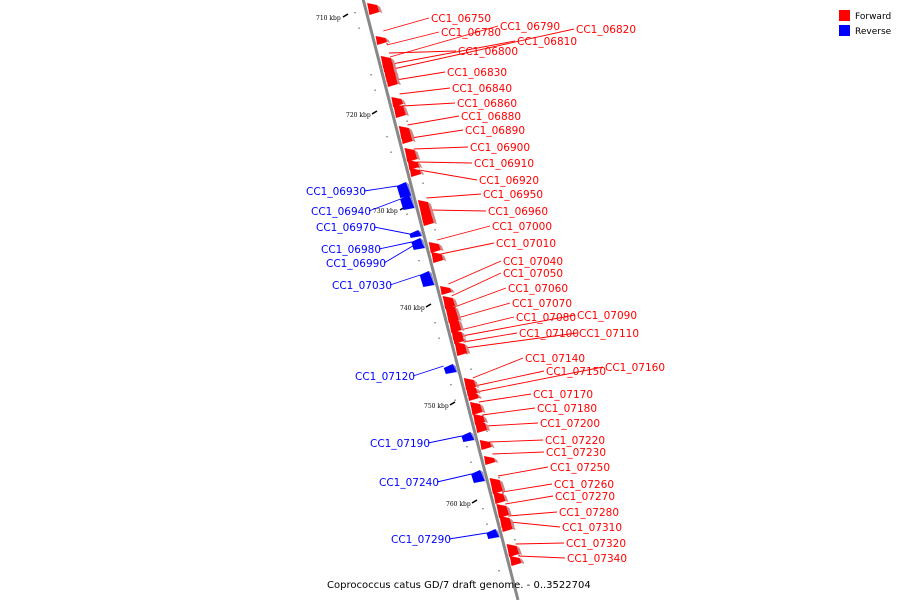 This screenshot has height=600, width=900. I want to click on gene-label-cc1-07340: CC1_07340, so click(597, 559).